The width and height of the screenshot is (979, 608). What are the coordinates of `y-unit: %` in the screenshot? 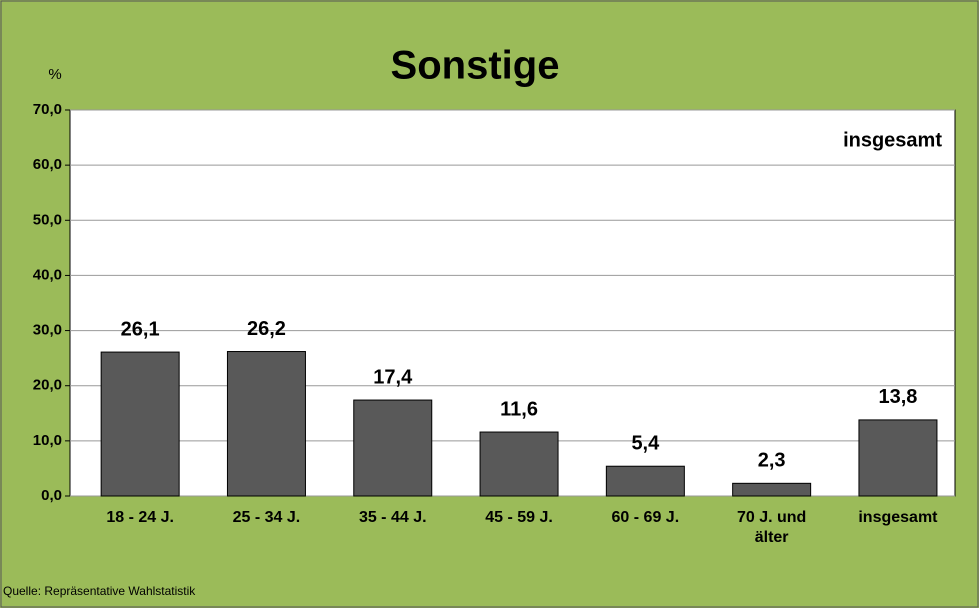 It's located at (54, 74).